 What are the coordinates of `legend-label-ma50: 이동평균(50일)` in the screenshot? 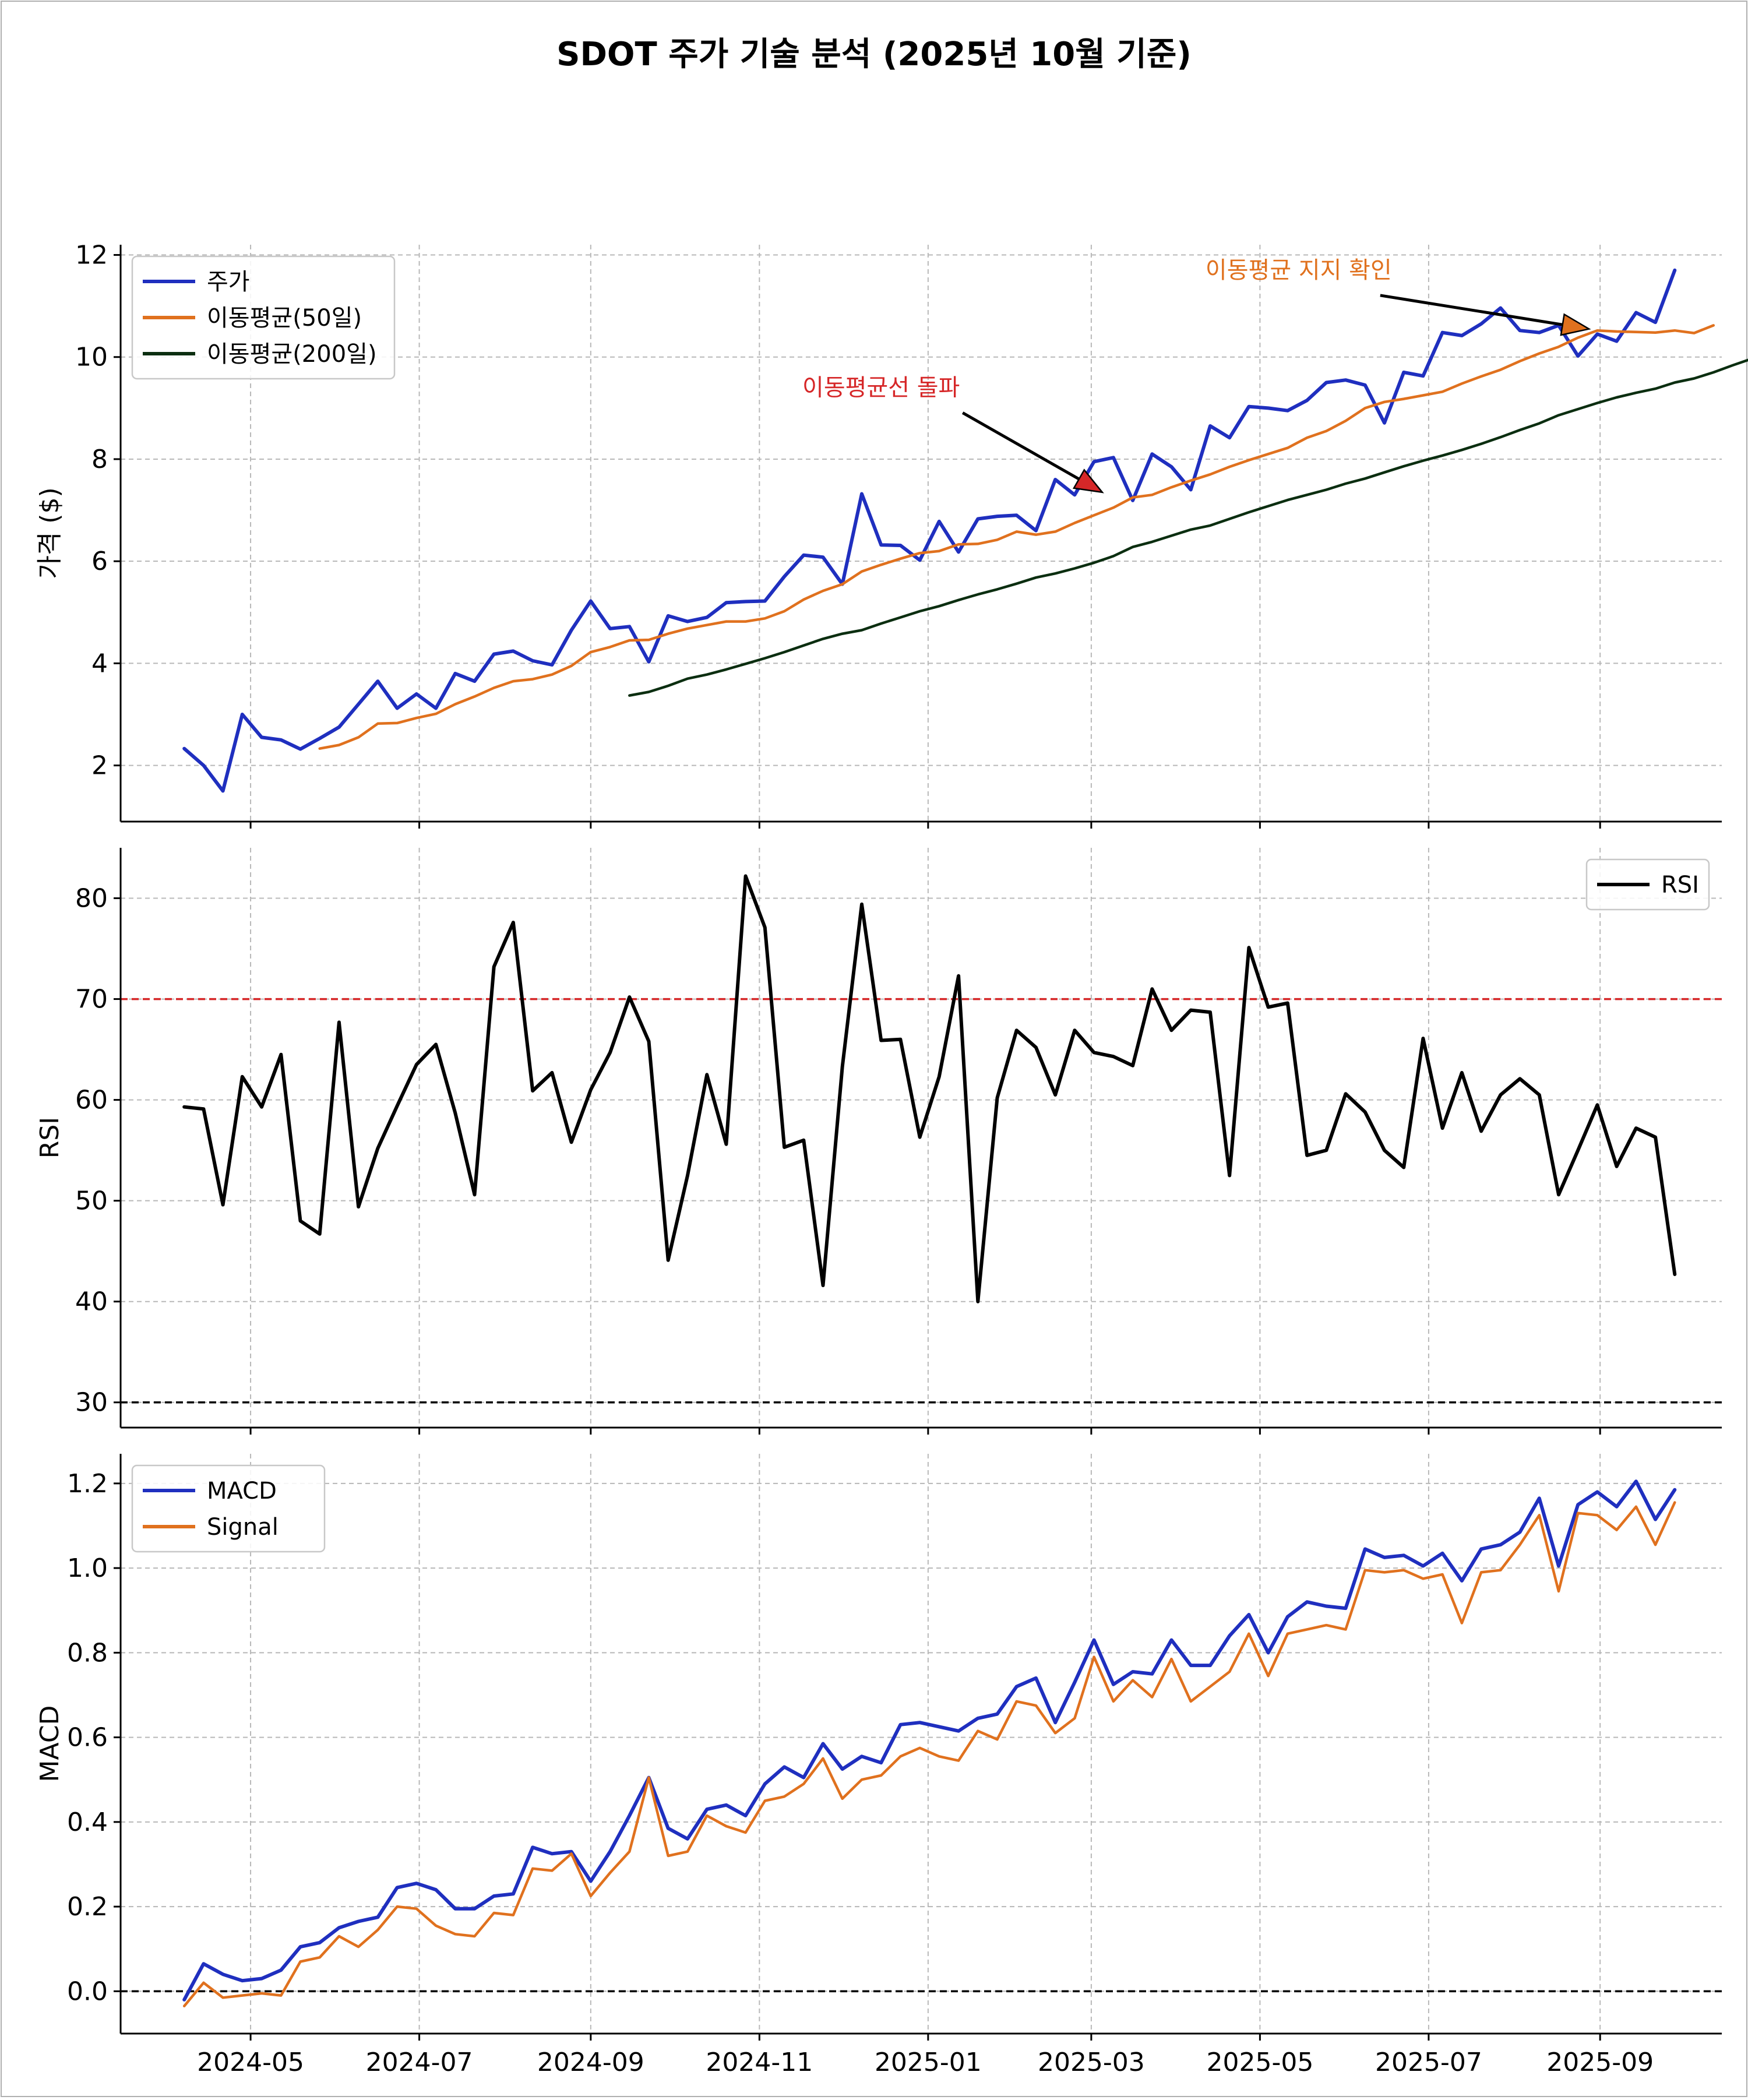 It's located at (284, 318).